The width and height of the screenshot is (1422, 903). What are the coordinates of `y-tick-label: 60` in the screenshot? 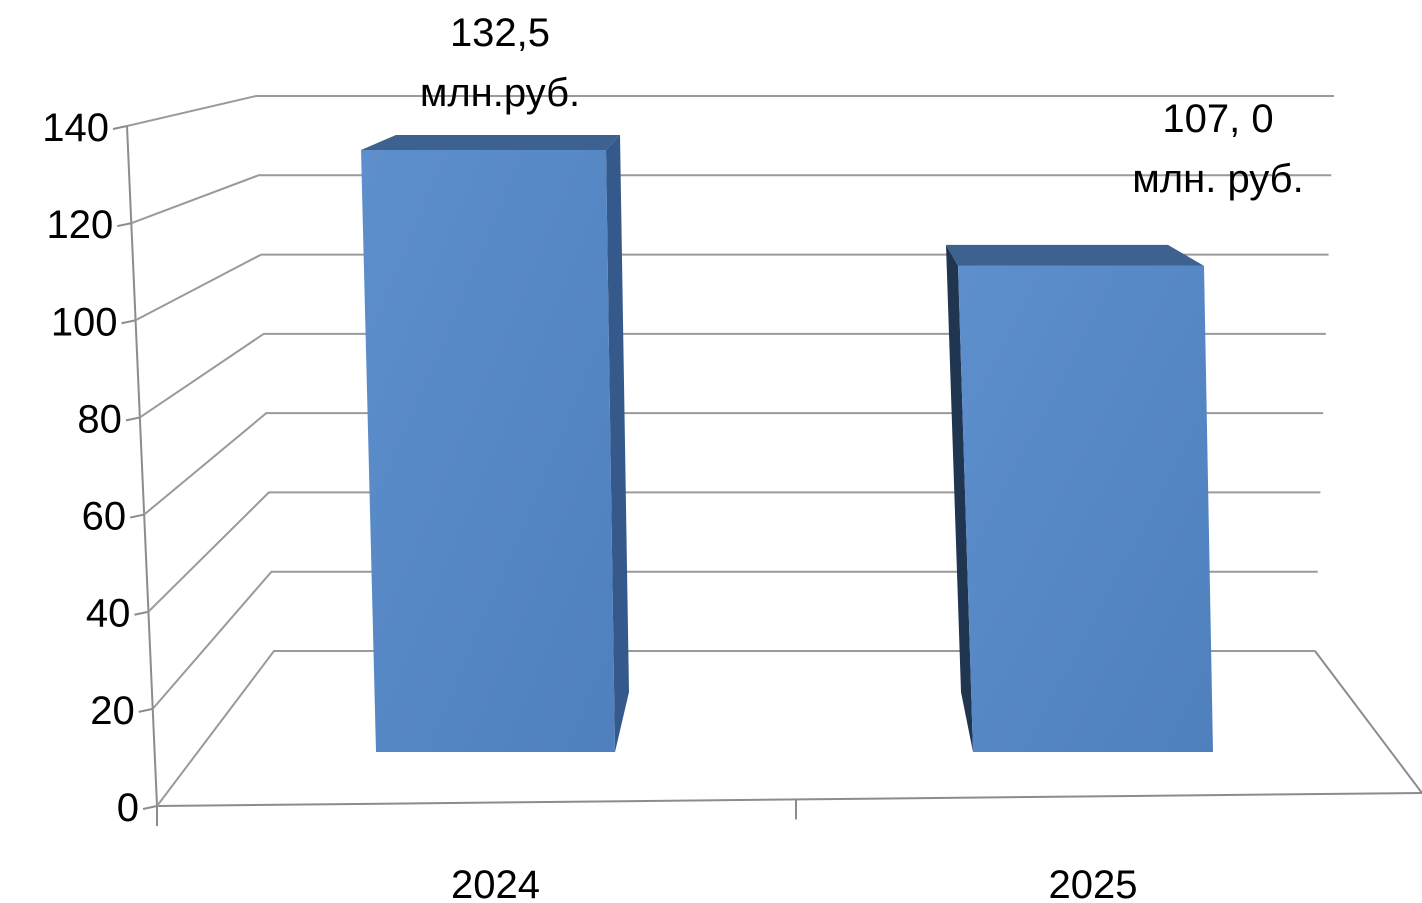 It's located at (104, 517).